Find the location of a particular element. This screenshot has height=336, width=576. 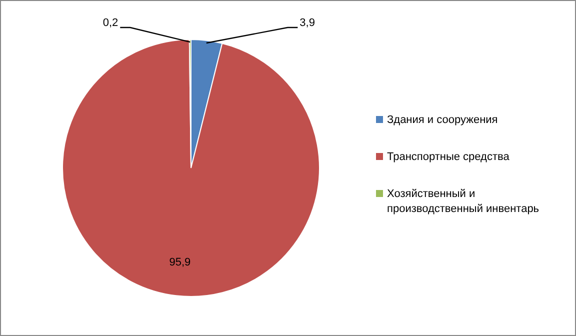

data-label: 3,9 is located at coordinates (307, 23).